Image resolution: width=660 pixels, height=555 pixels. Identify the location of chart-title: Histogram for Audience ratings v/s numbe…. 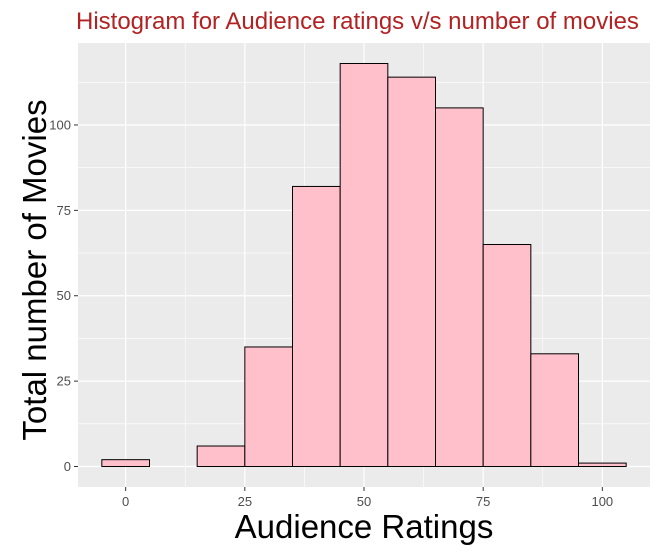
(357, 21).